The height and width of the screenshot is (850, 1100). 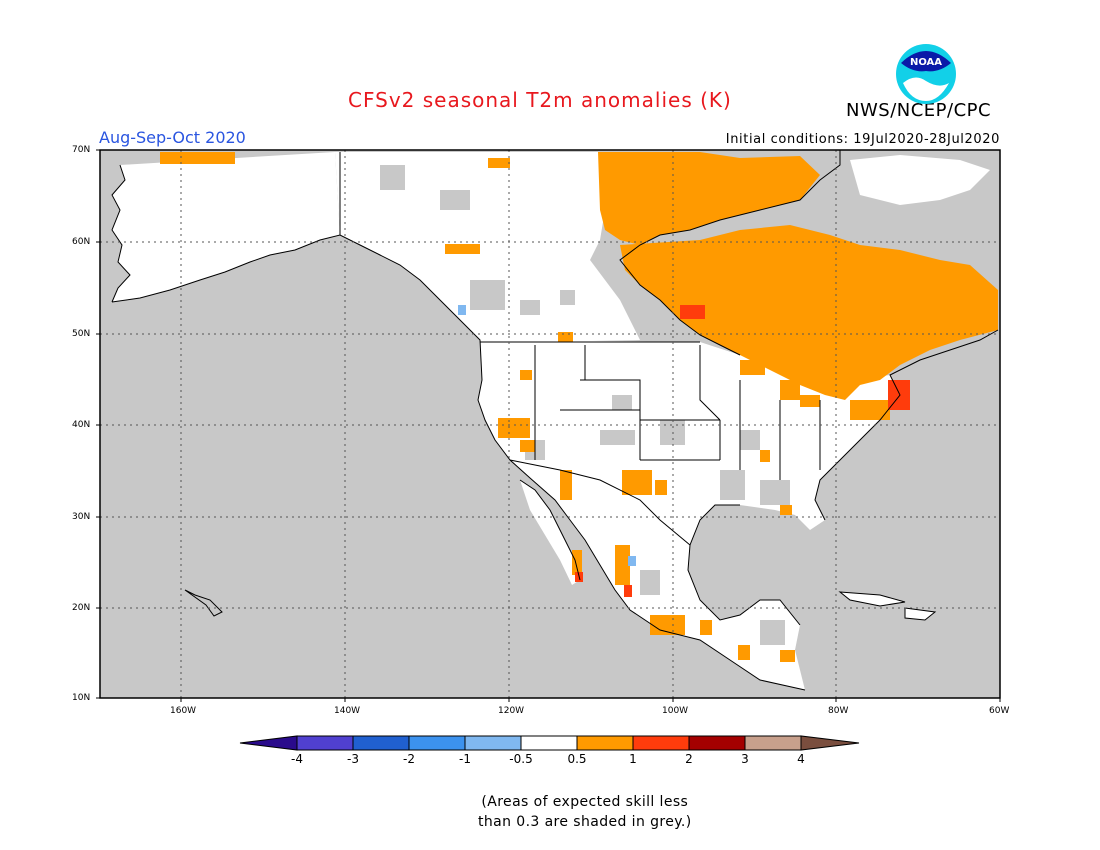 I want to click on lat-label-50n: 50N, so click(x=81, y=334).